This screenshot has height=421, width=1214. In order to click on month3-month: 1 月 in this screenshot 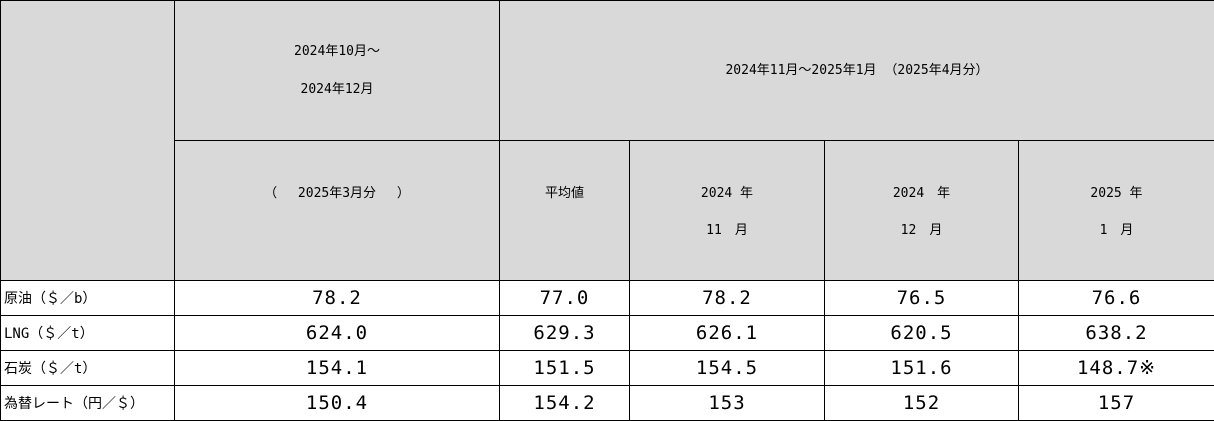, I will do `click(1116, 230)`.